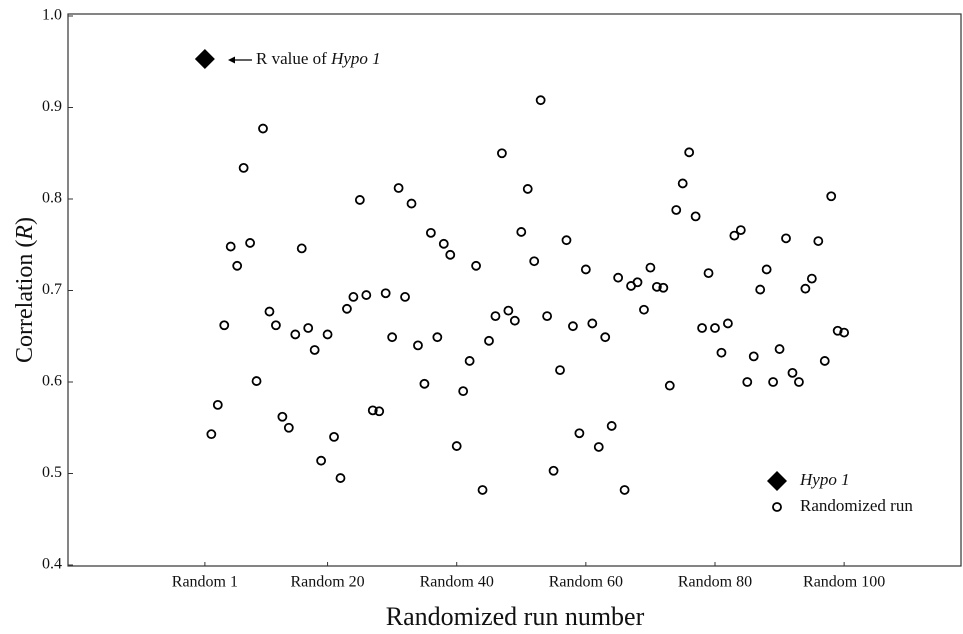 This screenshot has width=963, height=634. What do you see at coordinates (291, 58) in the screenshot?
I see `annotation-text: R value of` at bounding box center [291, 58].